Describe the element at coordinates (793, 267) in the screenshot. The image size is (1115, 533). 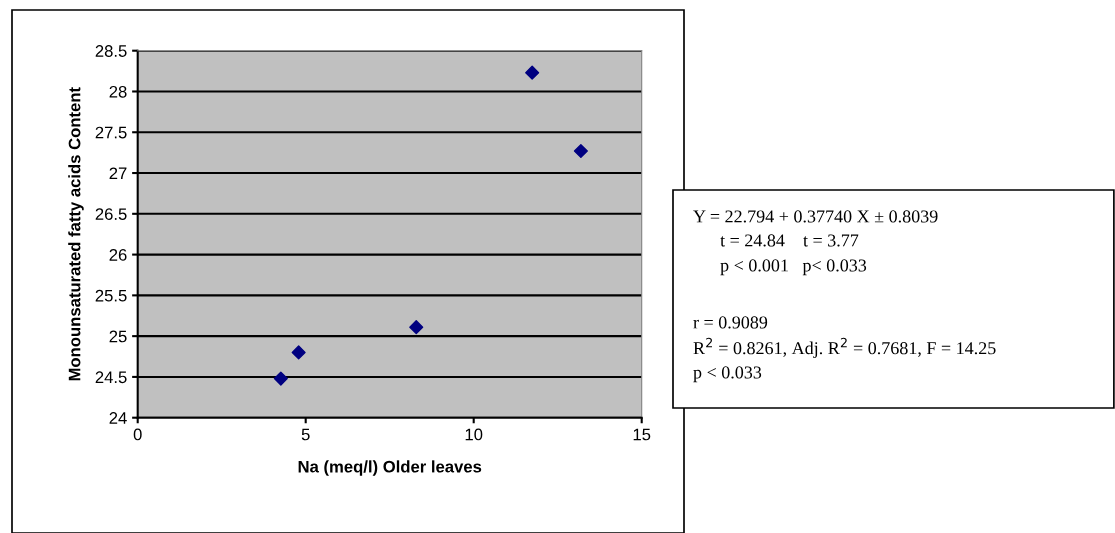
I see `text: p < 0.001 p< 0.033` at that location.